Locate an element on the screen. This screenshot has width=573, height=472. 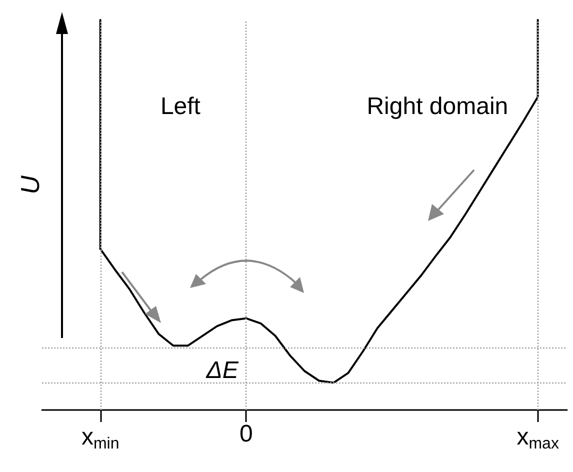
x-tick-label: 0 is located at coordinates (246, 434).